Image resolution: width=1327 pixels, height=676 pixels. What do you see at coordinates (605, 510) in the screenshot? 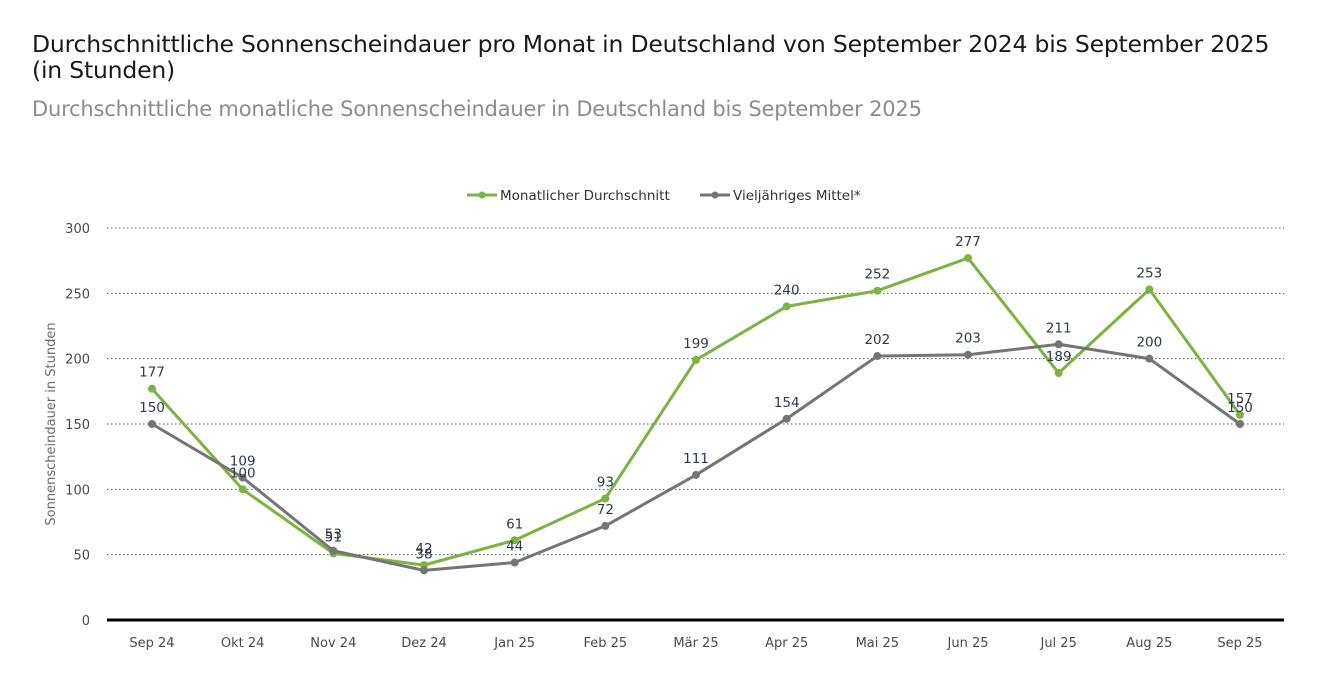
I see `data-label: 72` at bounding box center [605, 510].